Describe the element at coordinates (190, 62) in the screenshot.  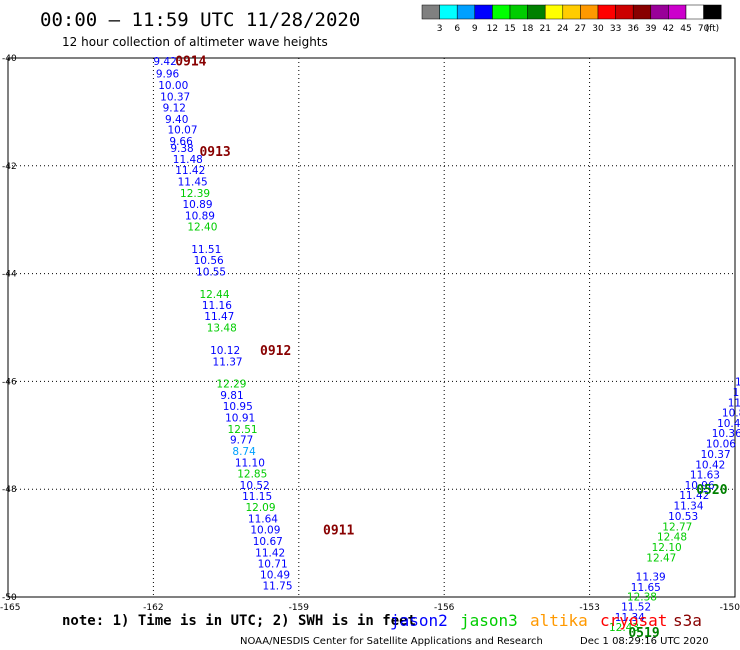
I see `time-label: 0914` at that location.